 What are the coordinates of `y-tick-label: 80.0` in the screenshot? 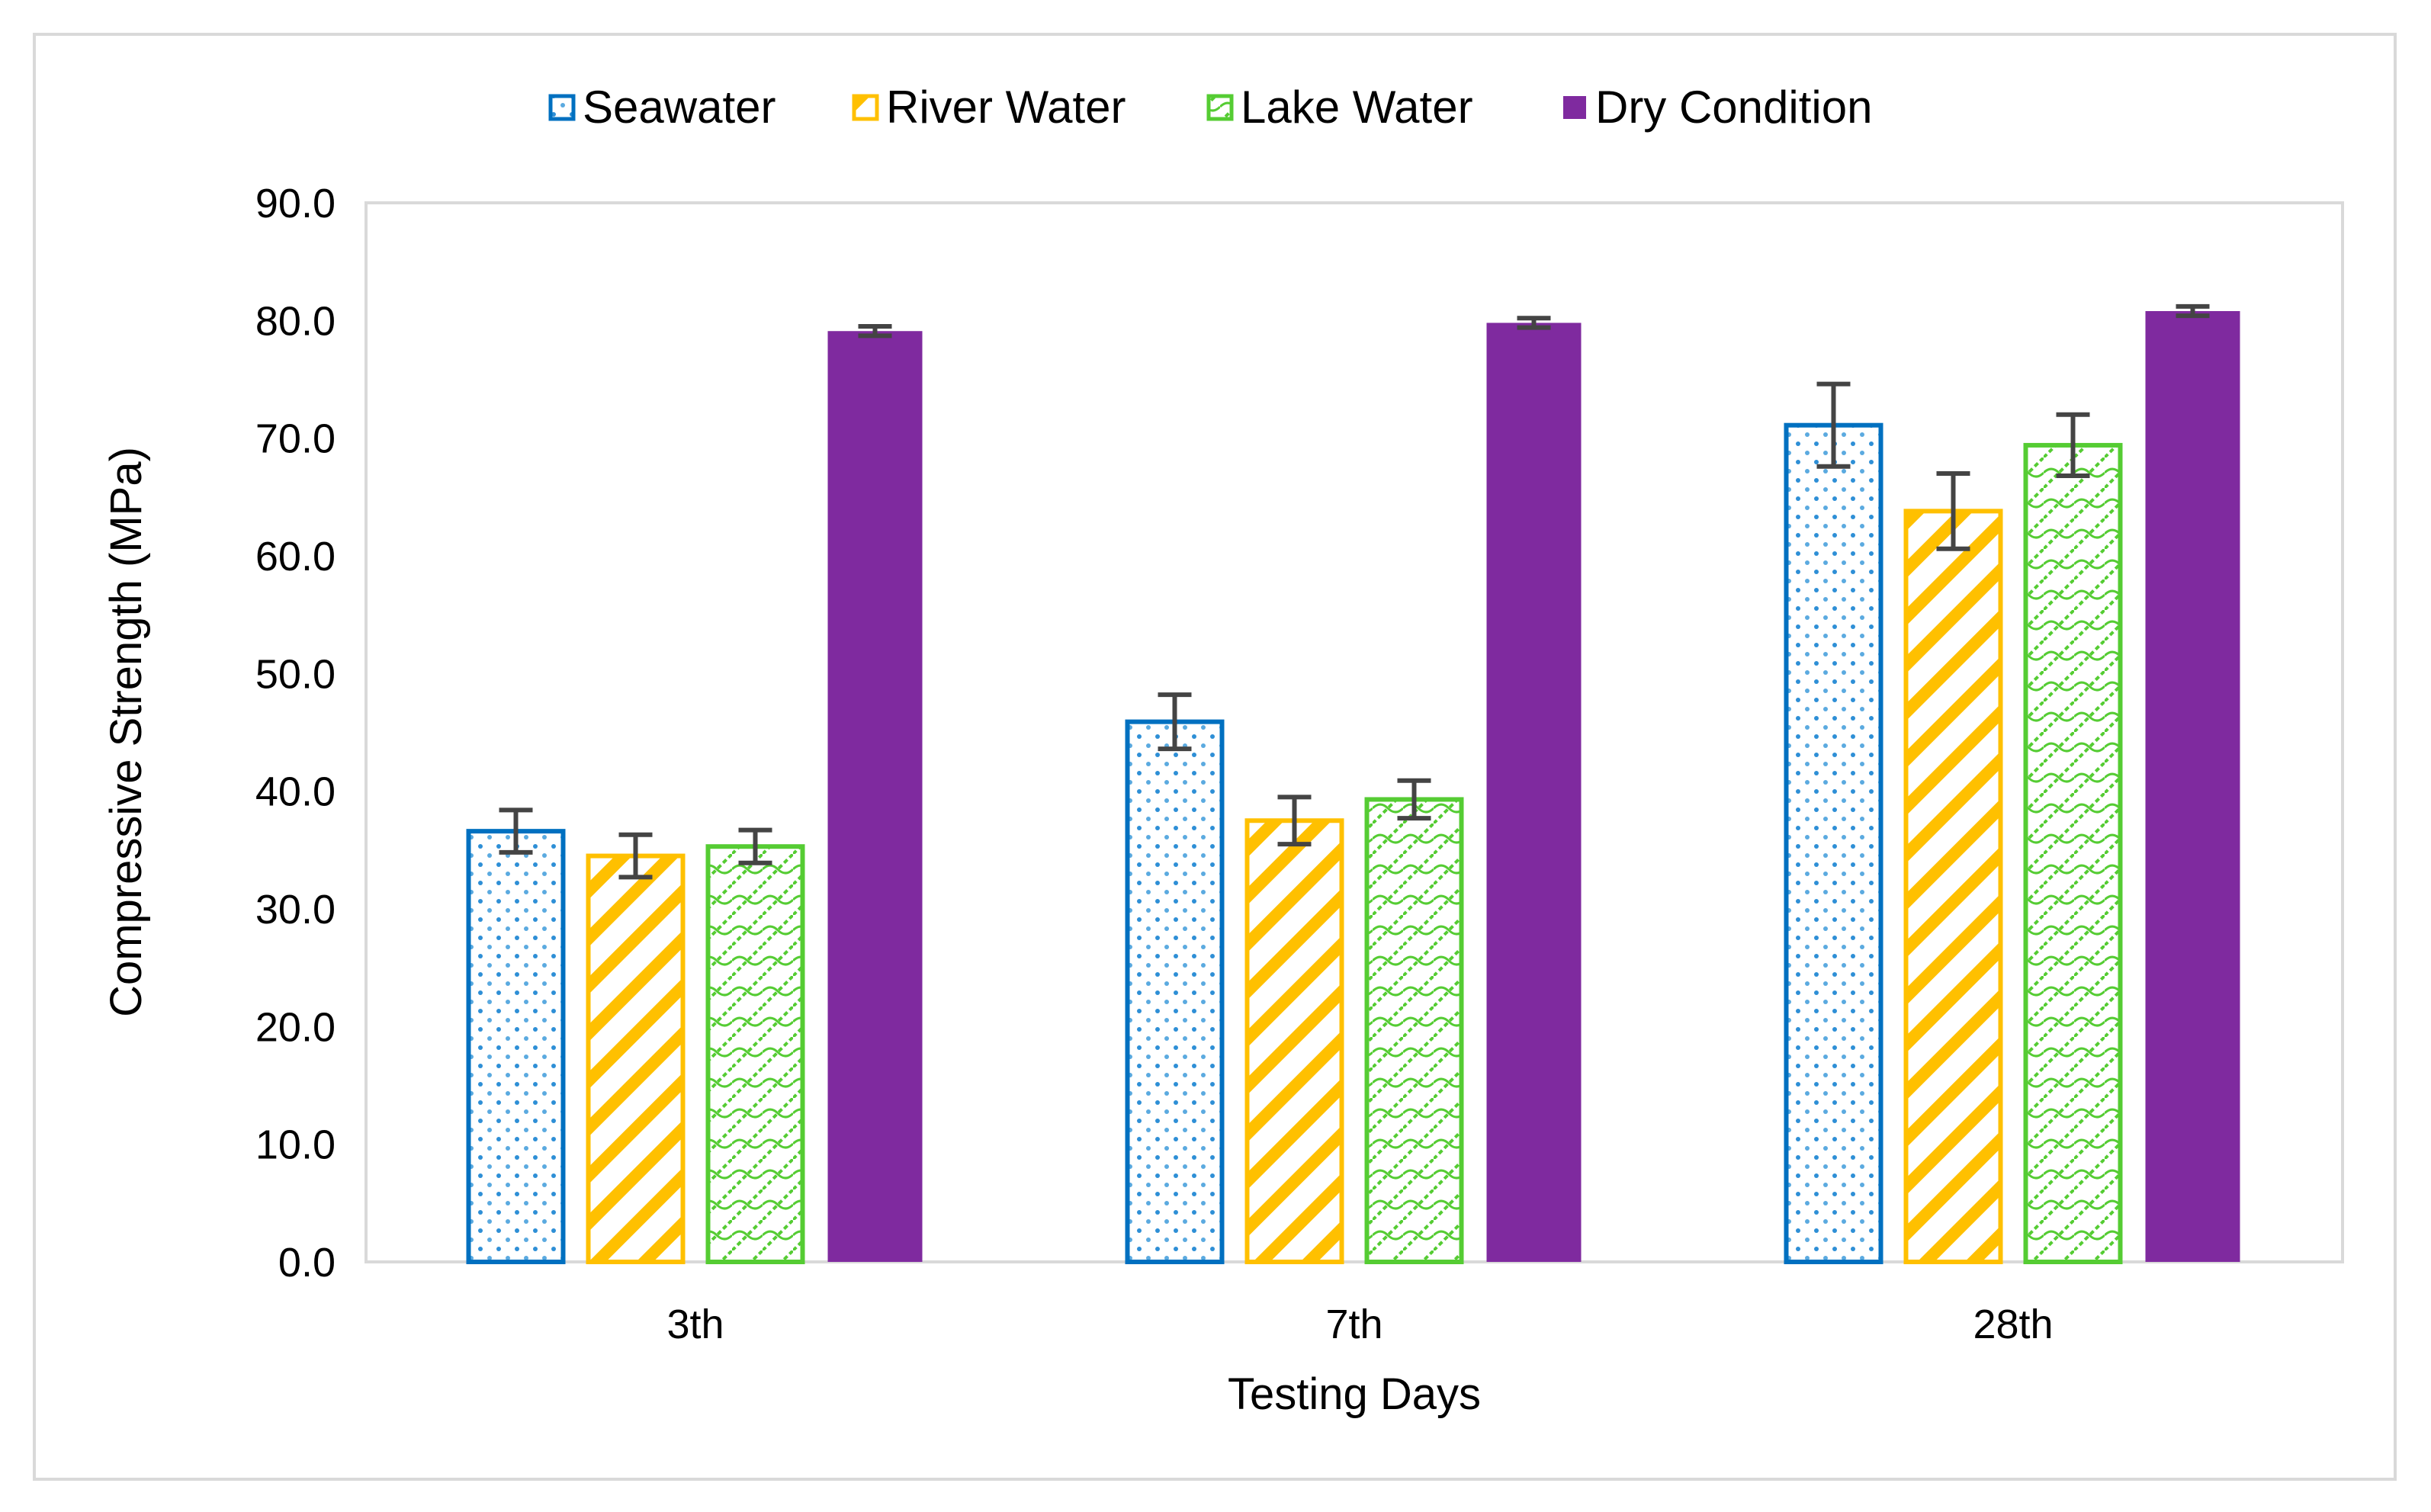 It's located at (295, 321).